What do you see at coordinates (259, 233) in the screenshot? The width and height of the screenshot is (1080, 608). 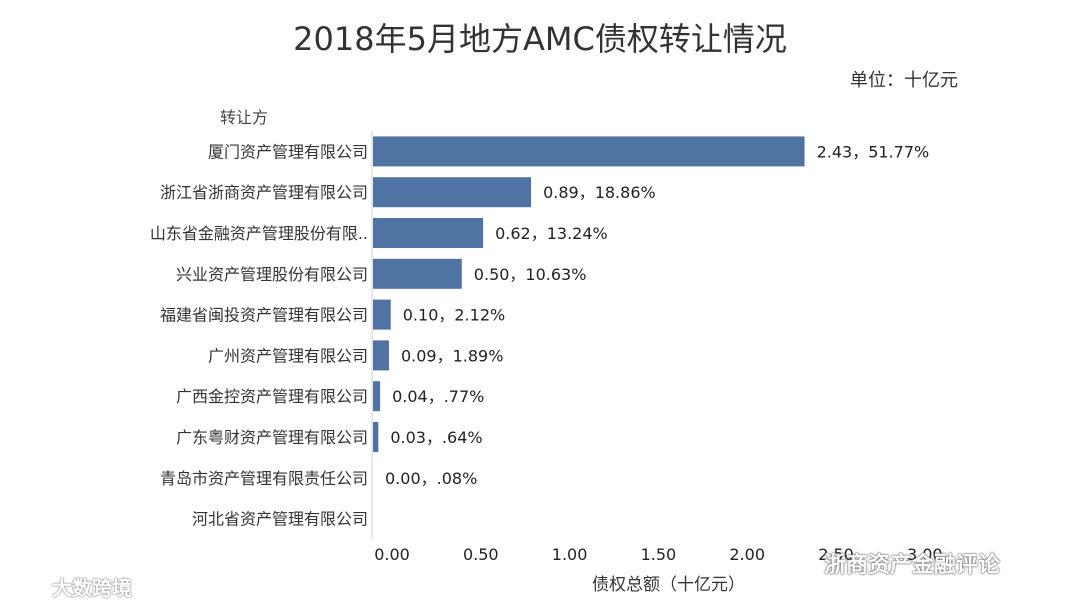 I see `category-label: 山东省金融资产管理股份有限..` at bounding box center [259, 233].